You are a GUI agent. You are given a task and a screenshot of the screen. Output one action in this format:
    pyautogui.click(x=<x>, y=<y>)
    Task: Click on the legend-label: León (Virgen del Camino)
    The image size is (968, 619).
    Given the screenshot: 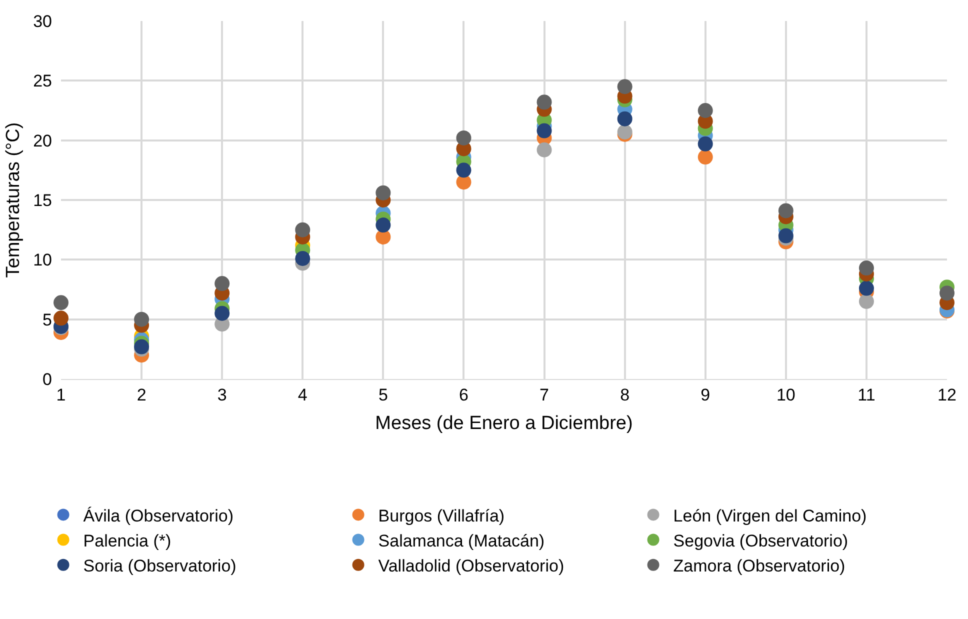 What is the action you would take?
    pyautogui.click(x=770, y=516)
    